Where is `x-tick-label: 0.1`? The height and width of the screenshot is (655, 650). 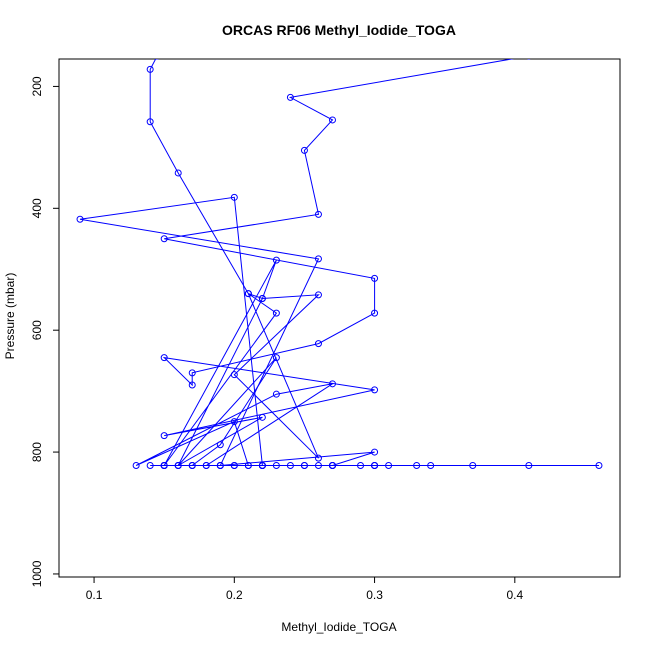 x-tick-label: 0.1 is located at coordinates (94, 595).